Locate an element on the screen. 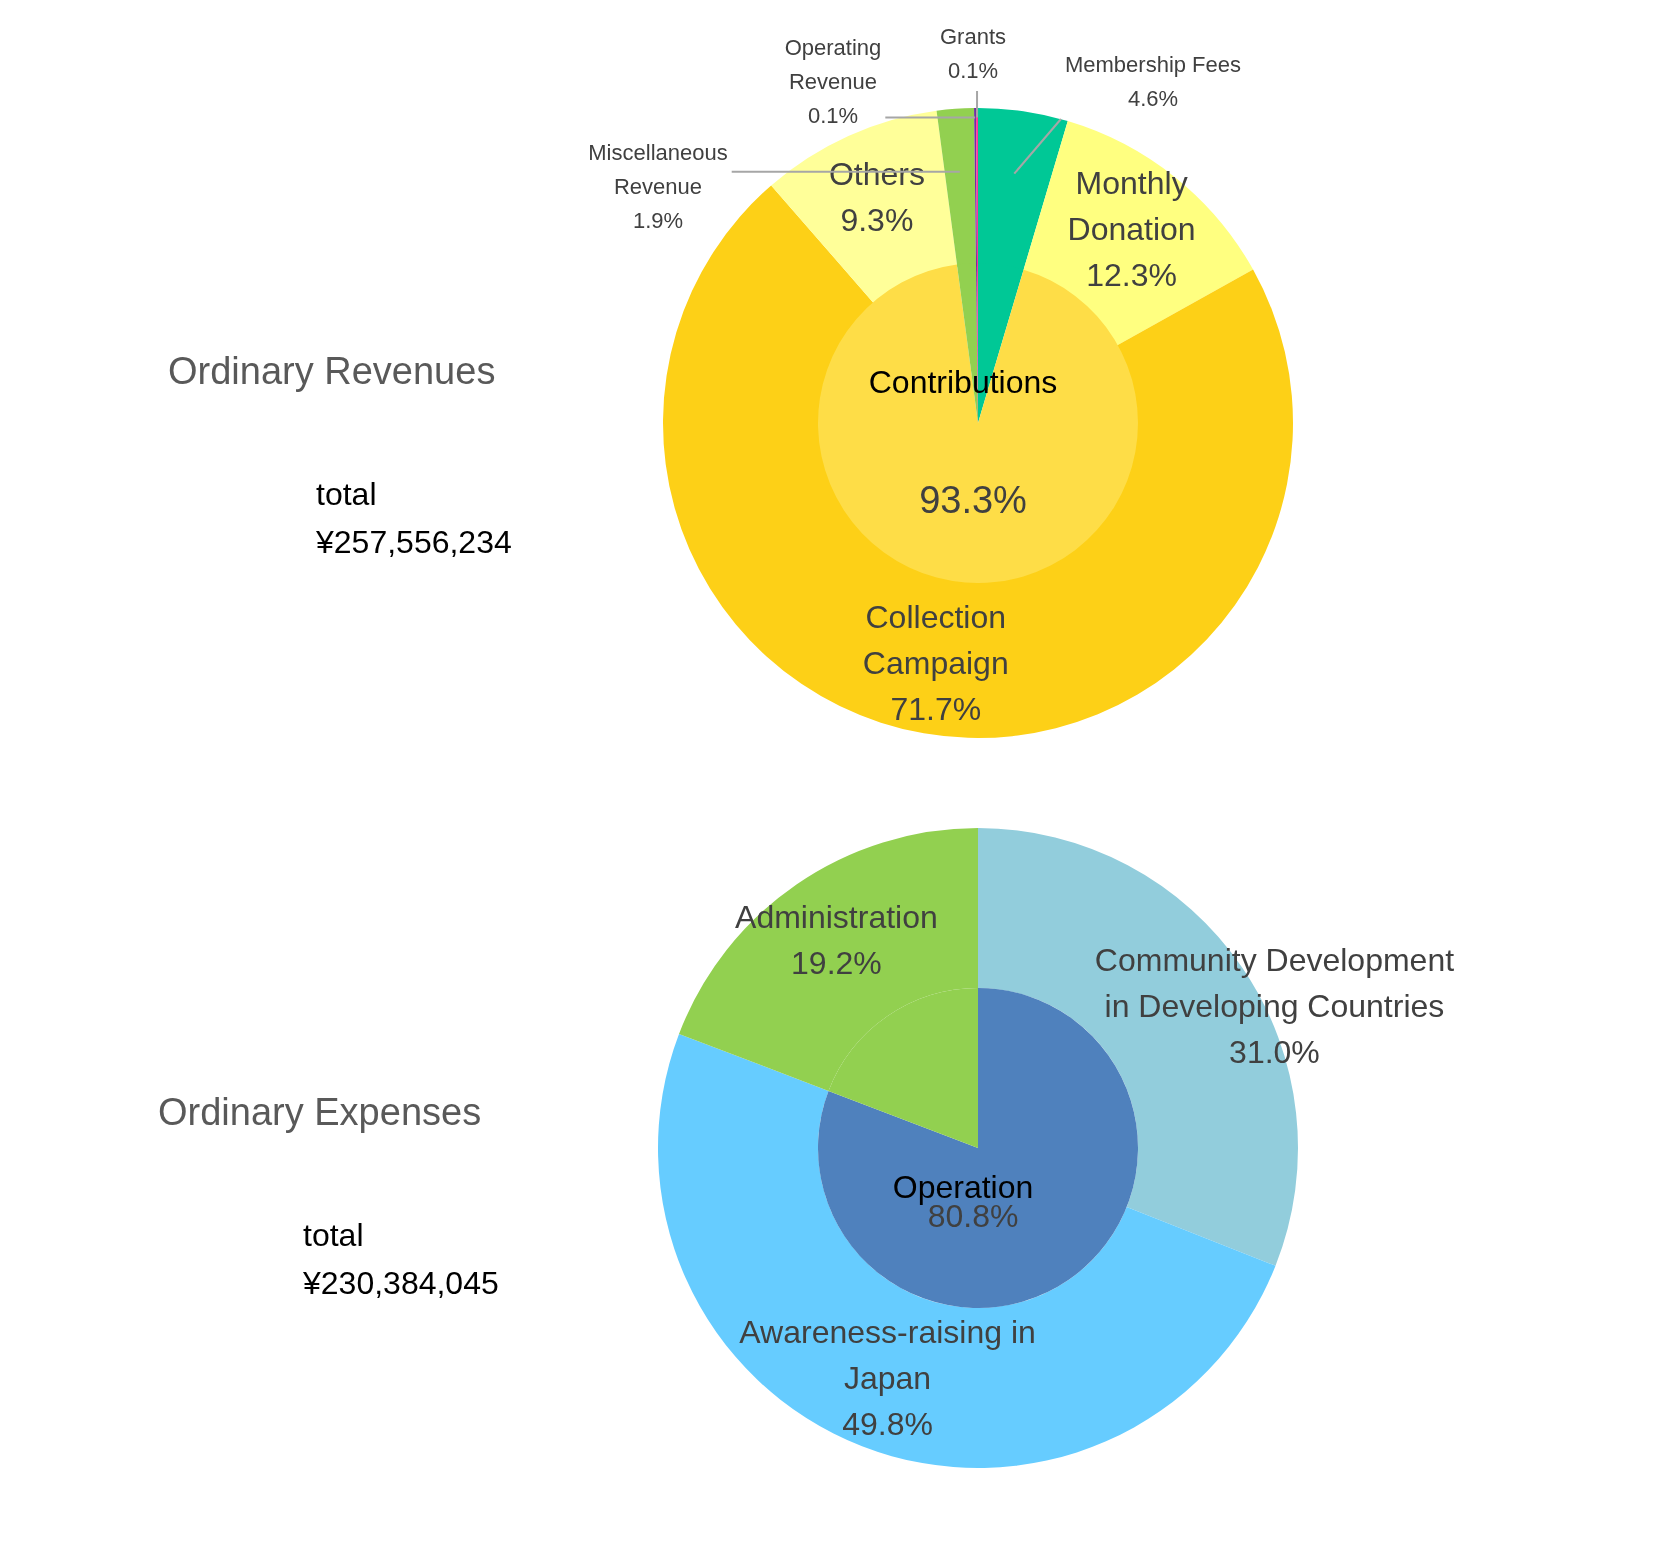 This screenshot has width=1653, height=1546. data-label: 4.6% is located at coordinates (1153, 99).